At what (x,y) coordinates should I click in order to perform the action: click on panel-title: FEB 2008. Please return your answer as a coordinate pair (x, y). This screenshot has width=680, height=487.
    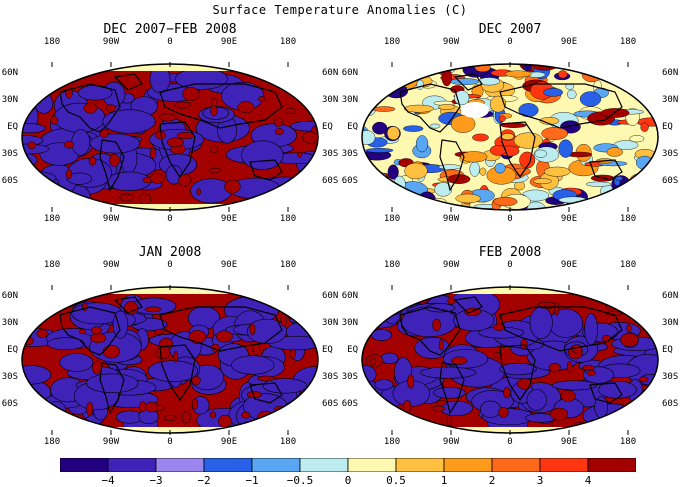
    Looking at the image, I should click on (510, 252).